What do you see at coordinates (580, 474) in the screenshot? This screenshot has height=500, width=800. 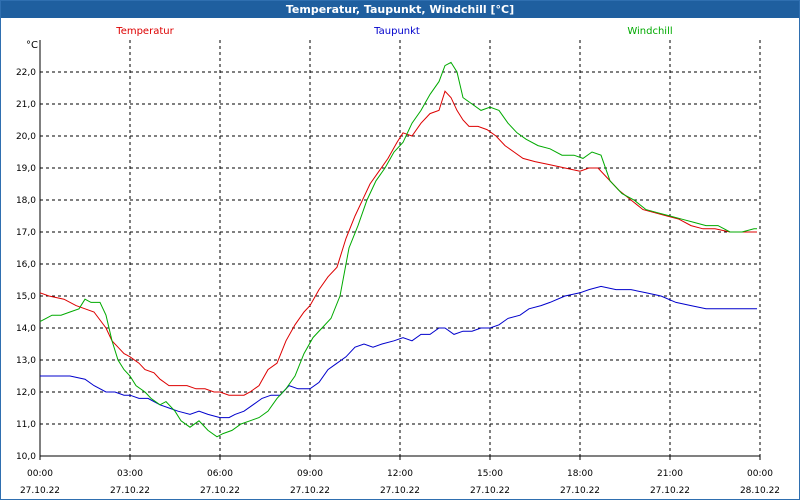 I see `x-tick-time: 18:00` at bounding box center [580, 474].